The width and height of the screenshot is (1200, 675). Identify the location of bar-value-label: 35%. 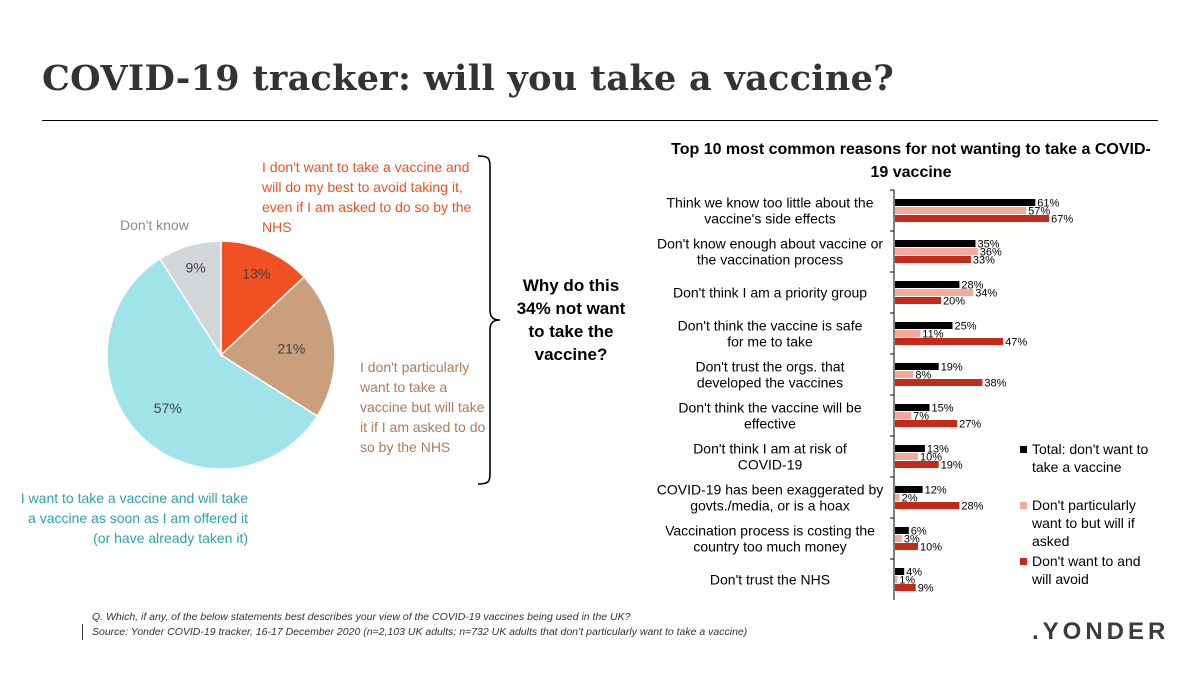
(989, 245).